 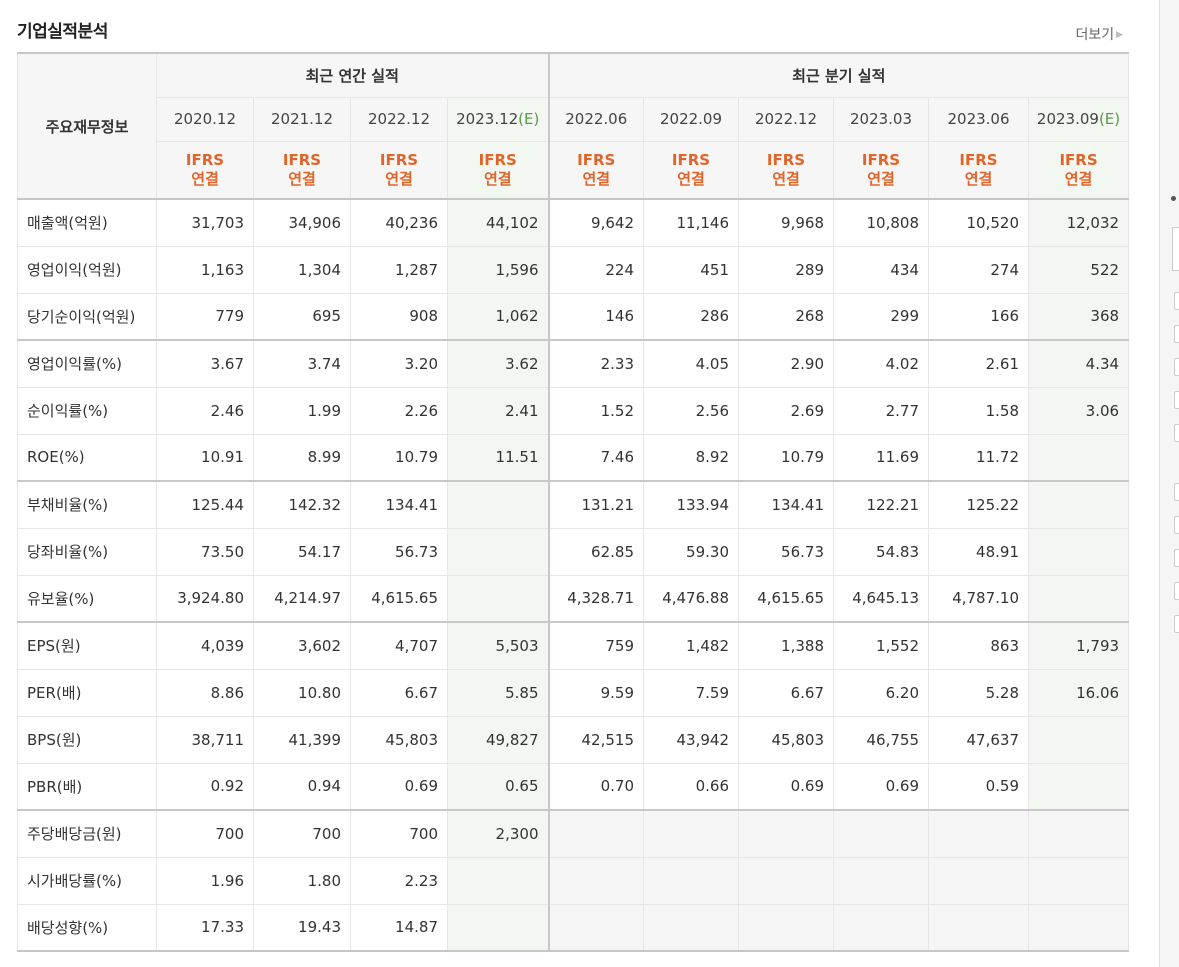 I want to click on table-cell: 3.06, so click(x=1078, y=410).